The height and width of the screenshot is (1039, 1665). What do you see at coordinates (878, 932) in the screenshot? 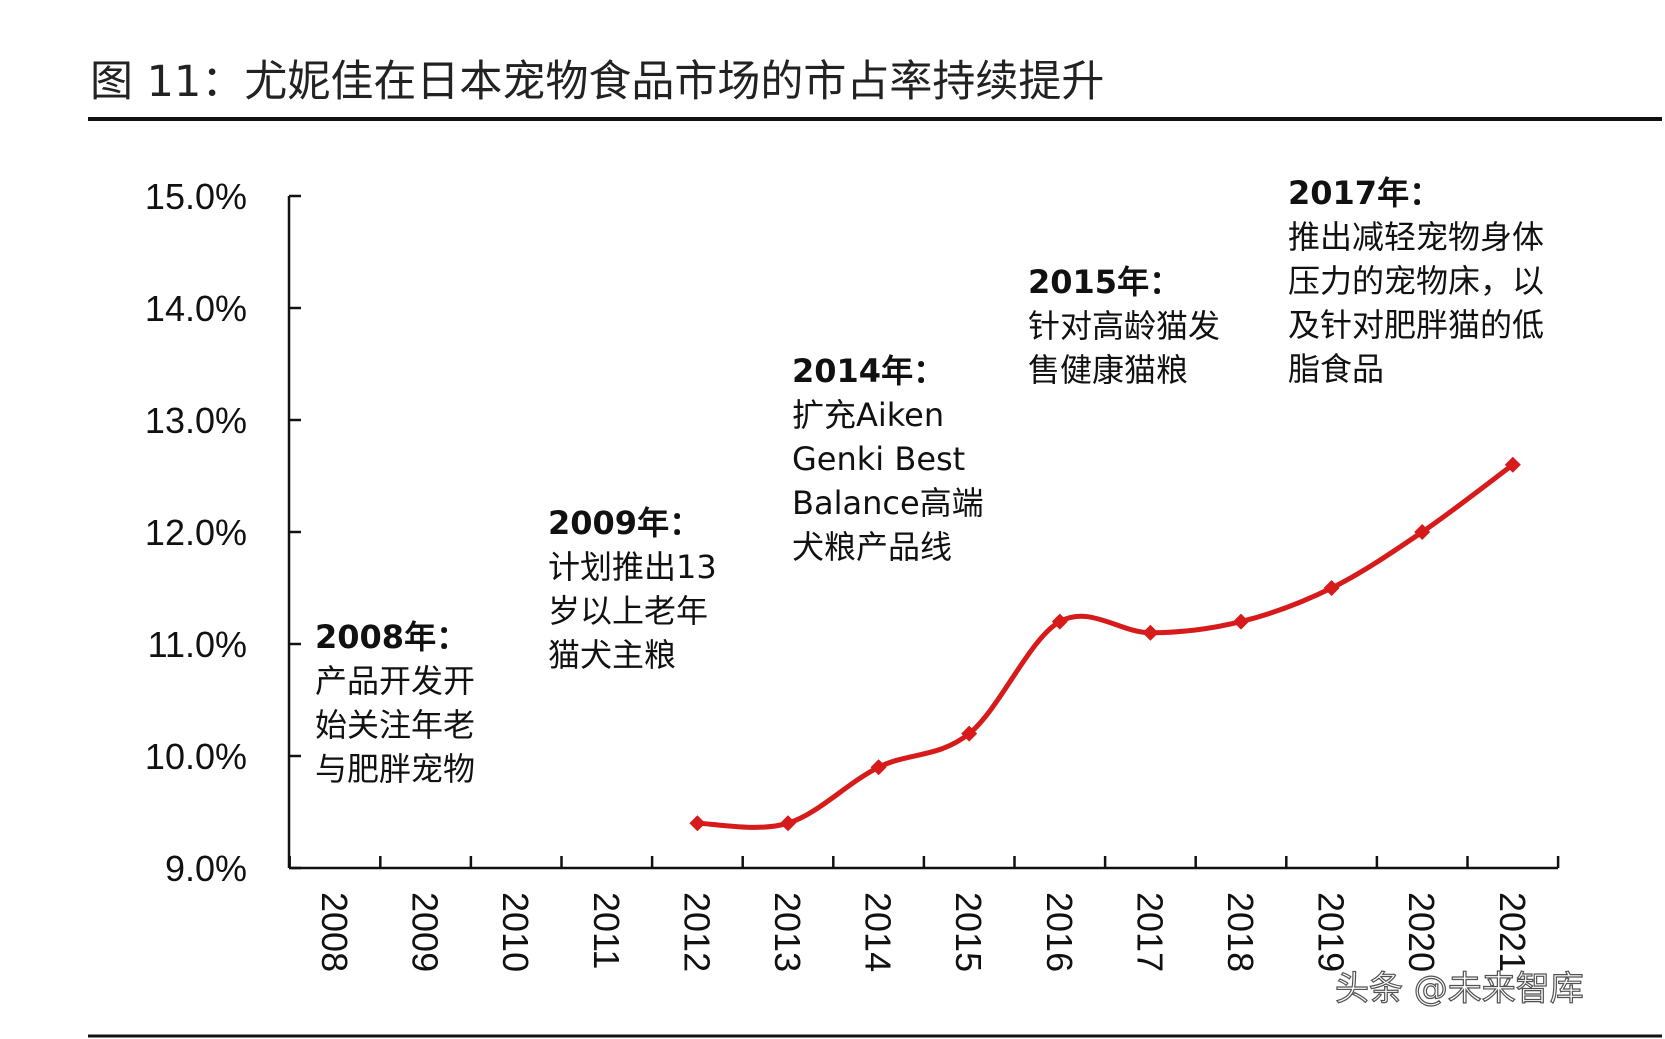
I see `x-tick-label: 2014` at bounding box center [878, 932].